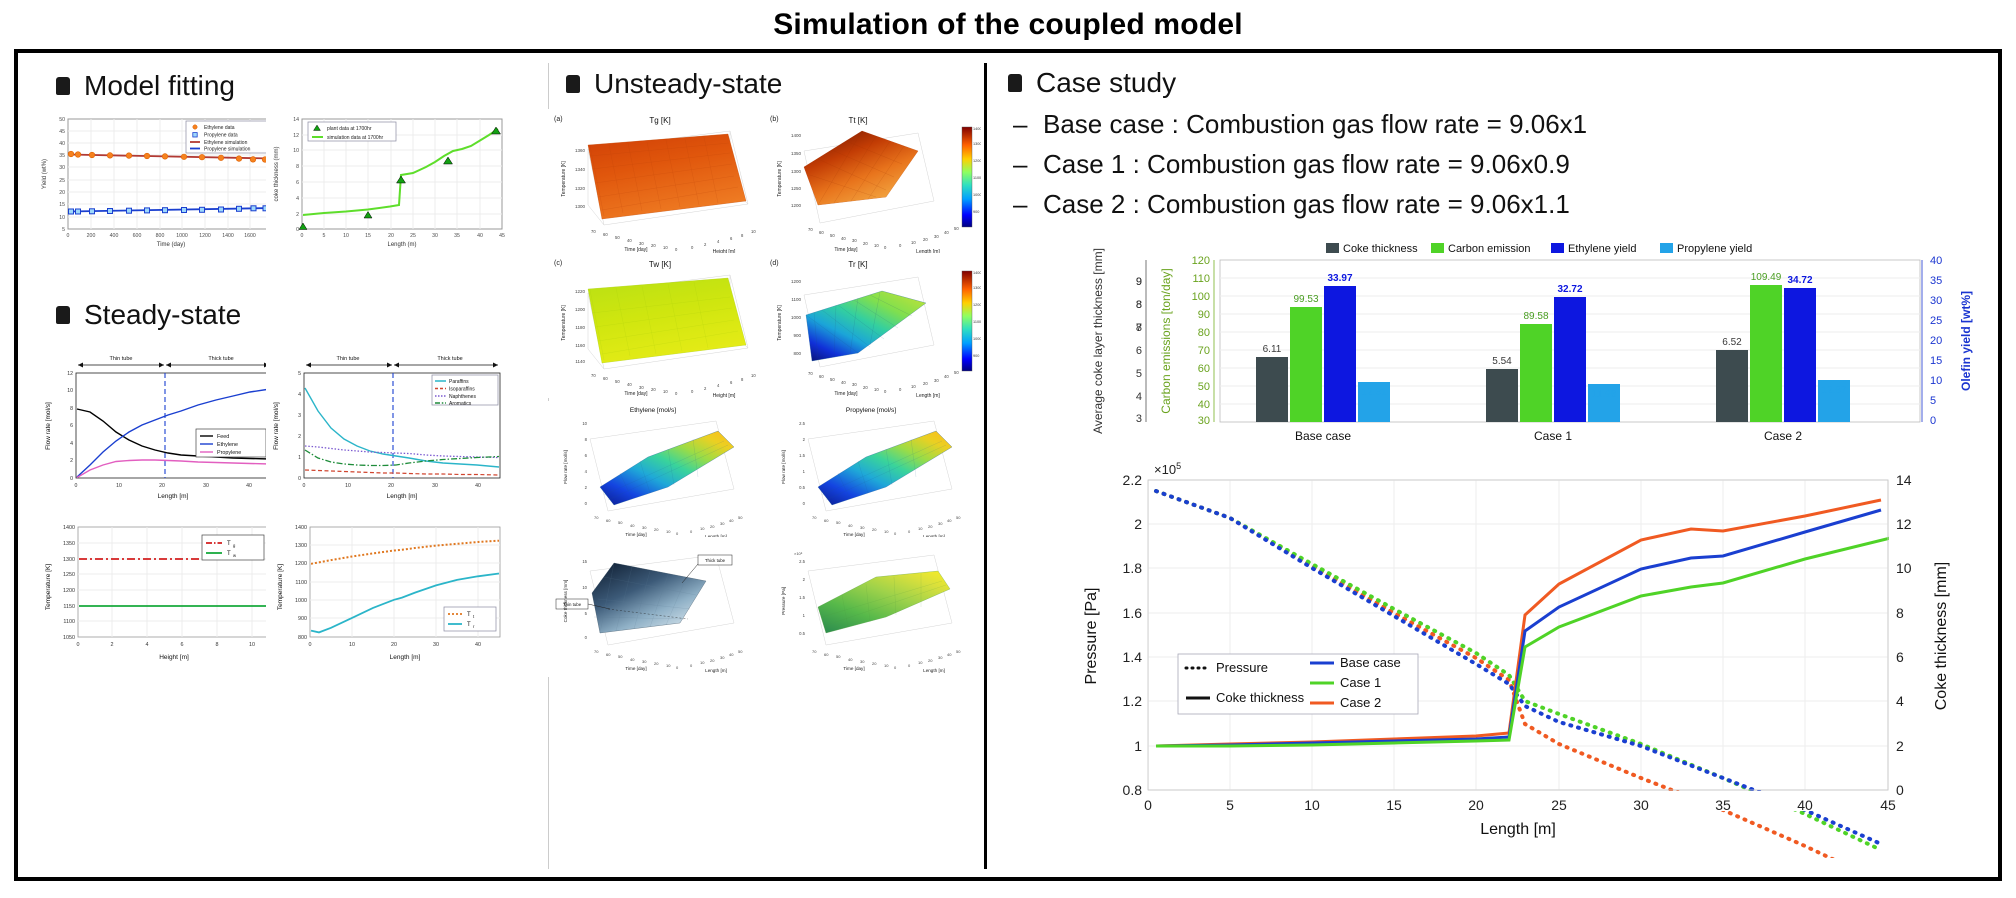  What do you see at coordinates (1900, 613) in the screenshot?
I see `svg-text: 8` at bounding box center [1900, 613].